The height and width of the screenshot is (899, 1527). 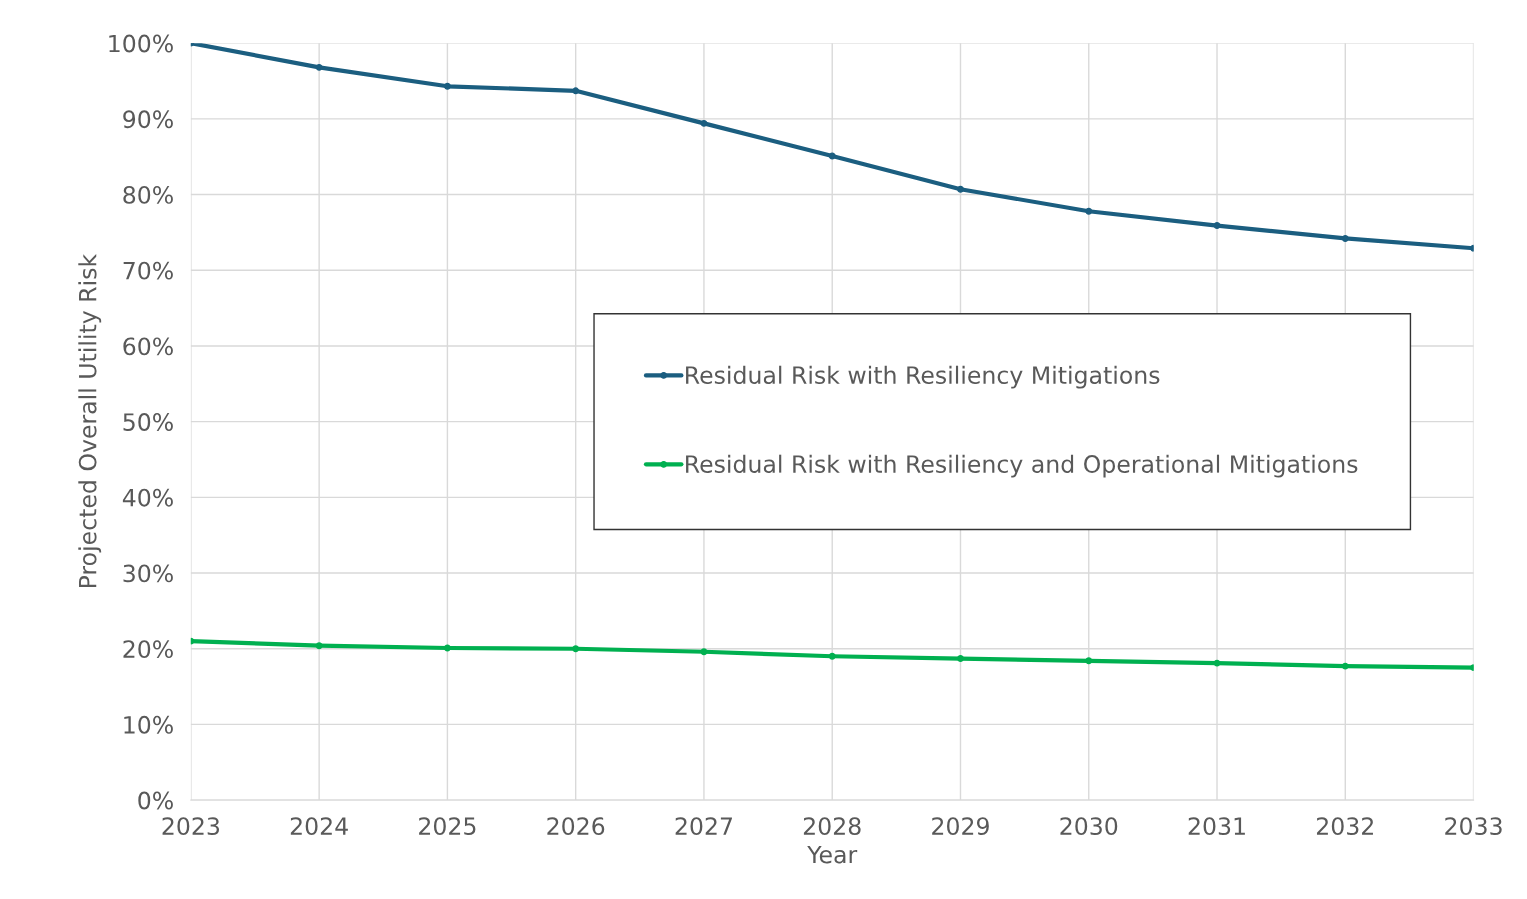 What do you see at coordinates (148, 346) in the screenshot?
I see `y-tick-label: 60%` at bounding box center [148, 346].